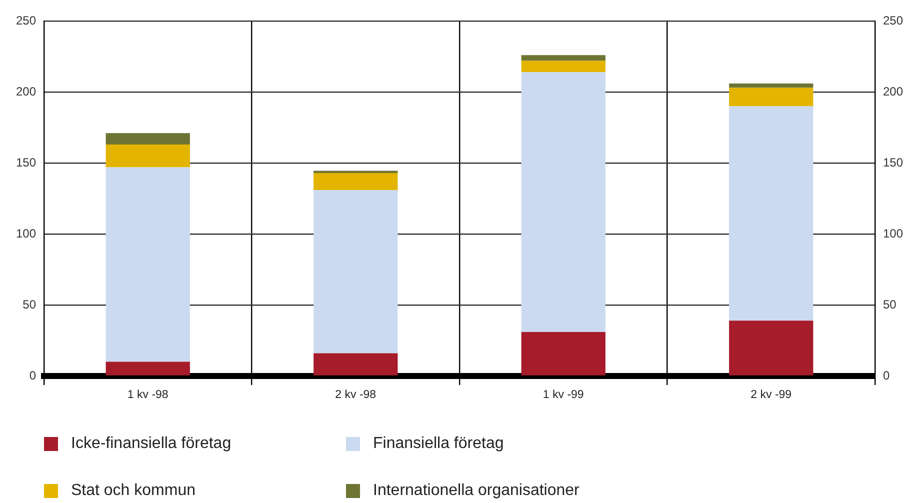 Image resolution: width=916 pixels, height=503 pixels. I want to click on y2-tick-label: 50, so click(890, 304).